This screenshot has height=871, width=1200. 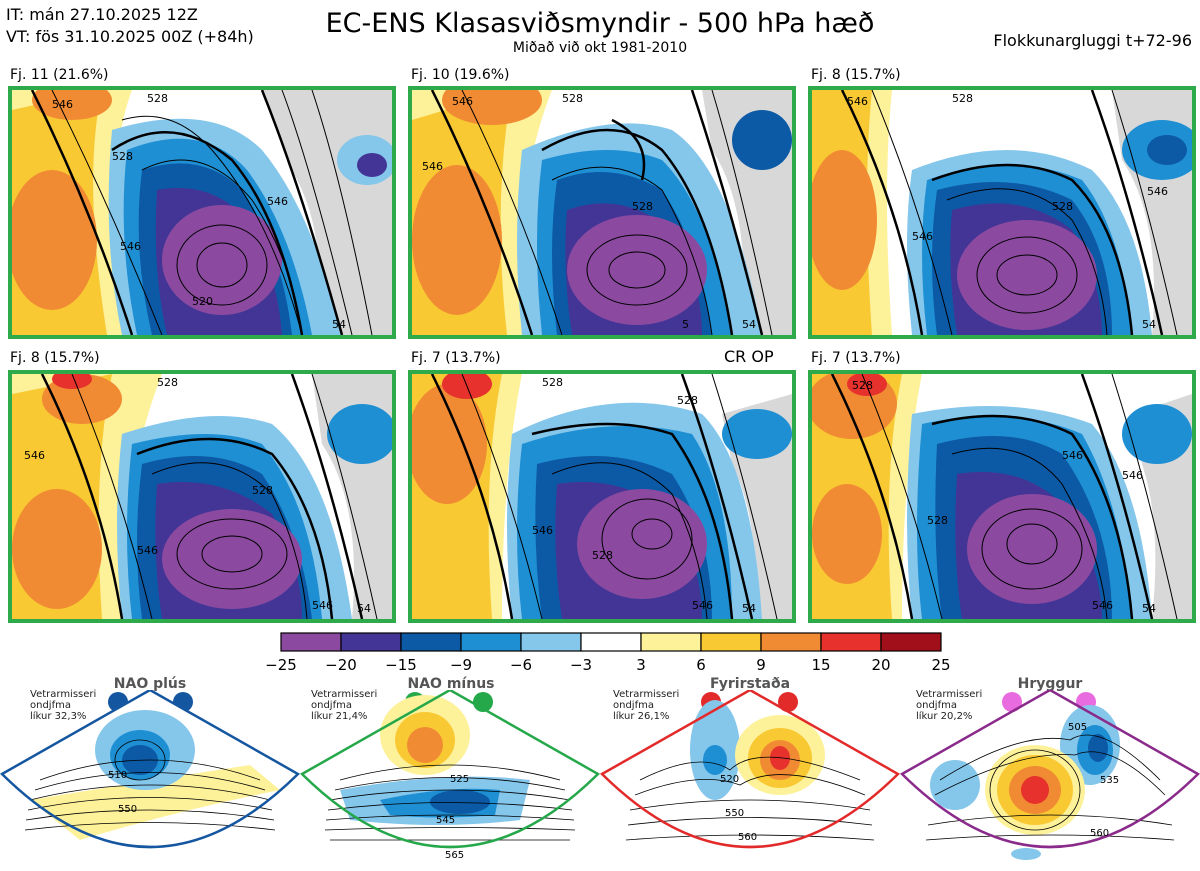 I want to click on init-time: IT: mán 27.10.2025 12Z, so click(x=102, y=14).